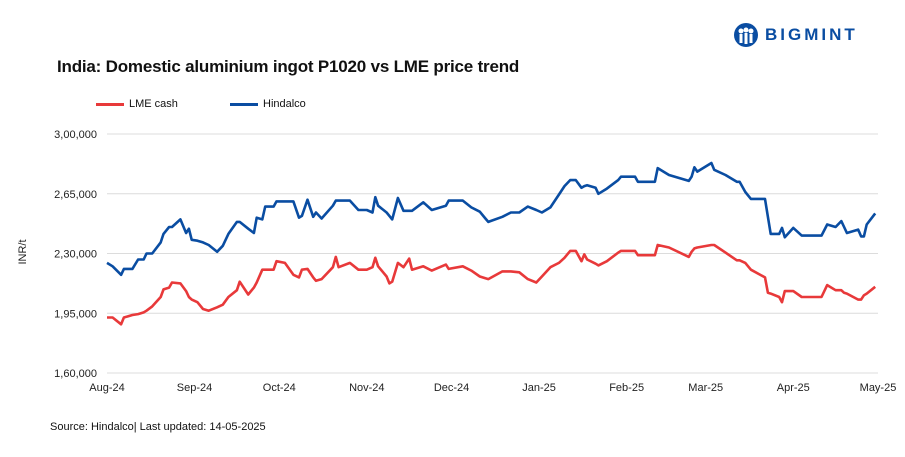 The width and height of the screenshot is (905, 457). I want to click on x-tick-label: Mar-25, so click(705, 388).